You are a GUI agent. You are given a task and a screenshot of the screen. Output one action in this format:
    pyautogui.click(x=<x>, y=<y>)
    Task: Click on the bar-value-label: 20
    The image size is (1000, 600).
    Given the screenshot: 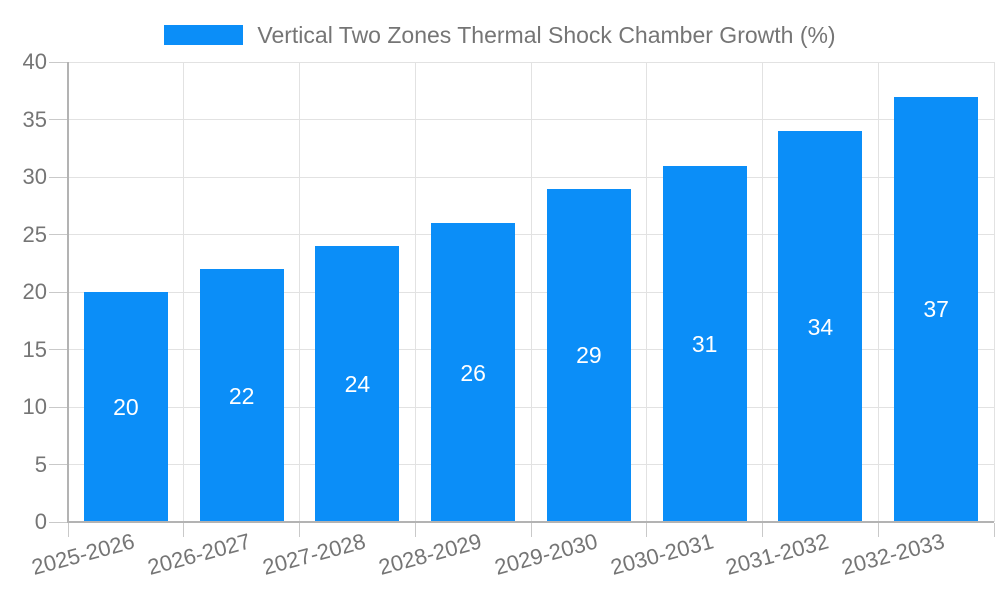 What is the action you would take?
    pyautogui.click(x=126, y=407)
    